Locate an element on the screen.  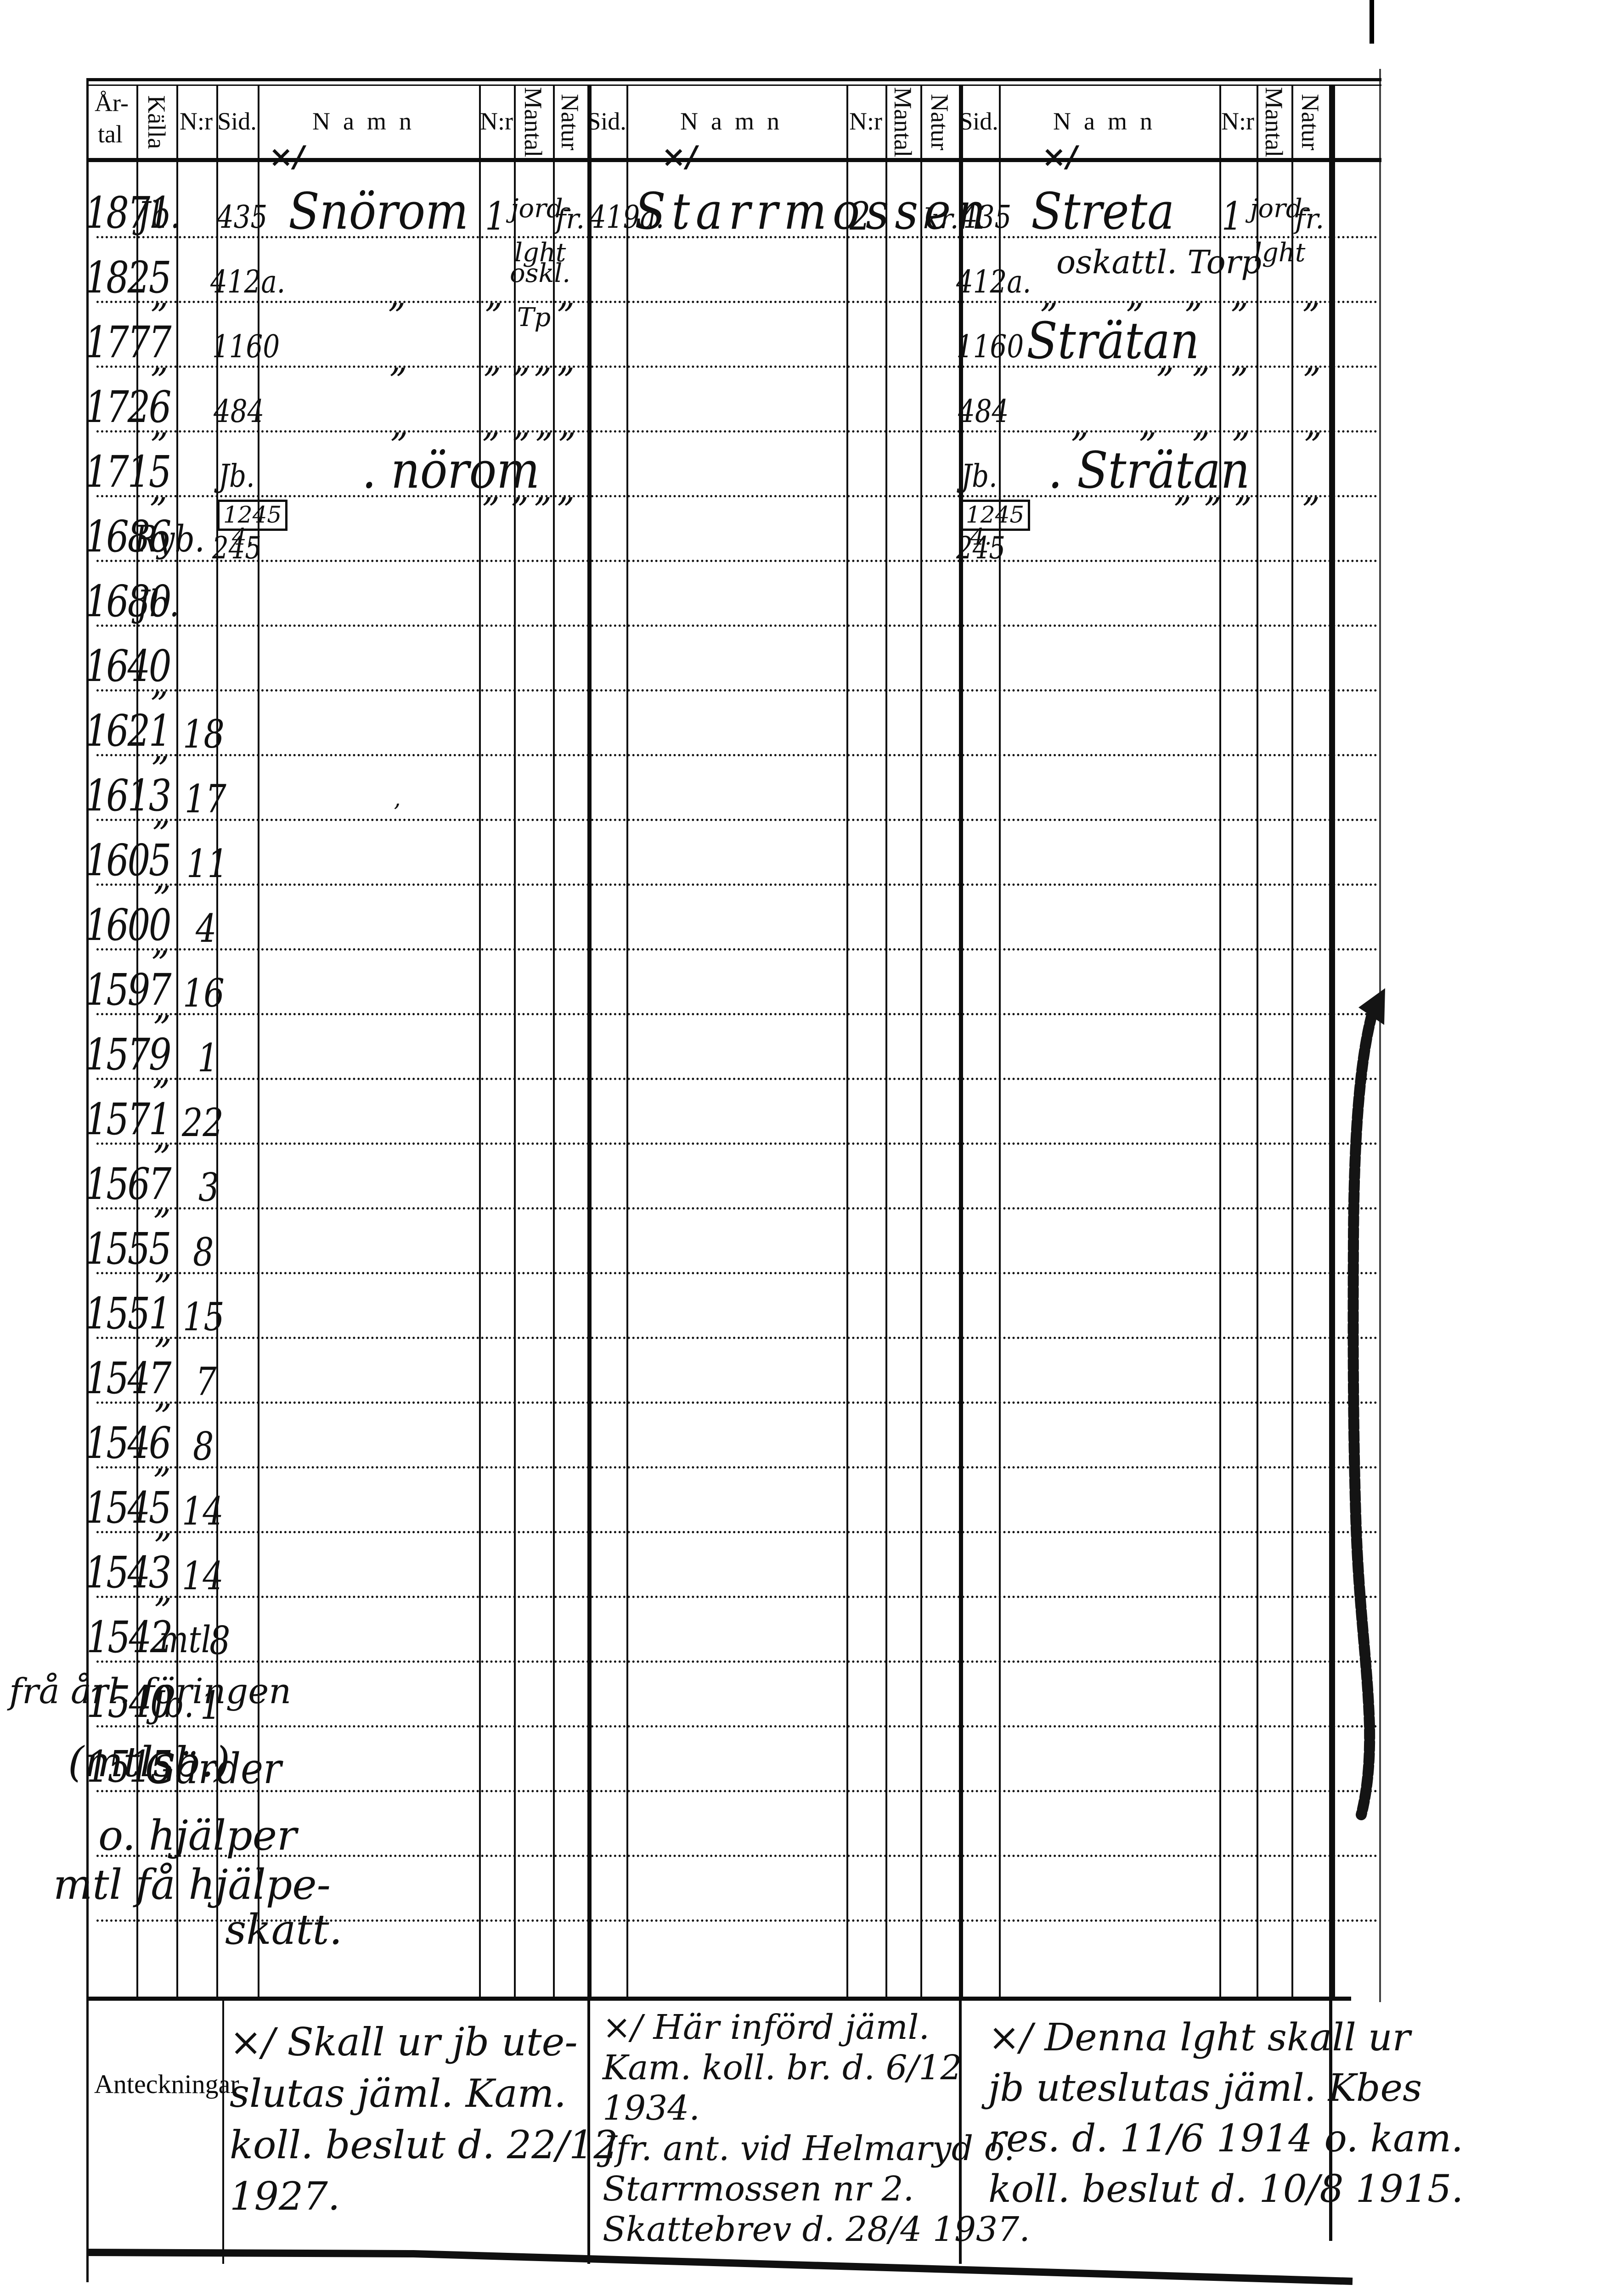
footnote-marker: ×/ is located at coordinates (286, 157).